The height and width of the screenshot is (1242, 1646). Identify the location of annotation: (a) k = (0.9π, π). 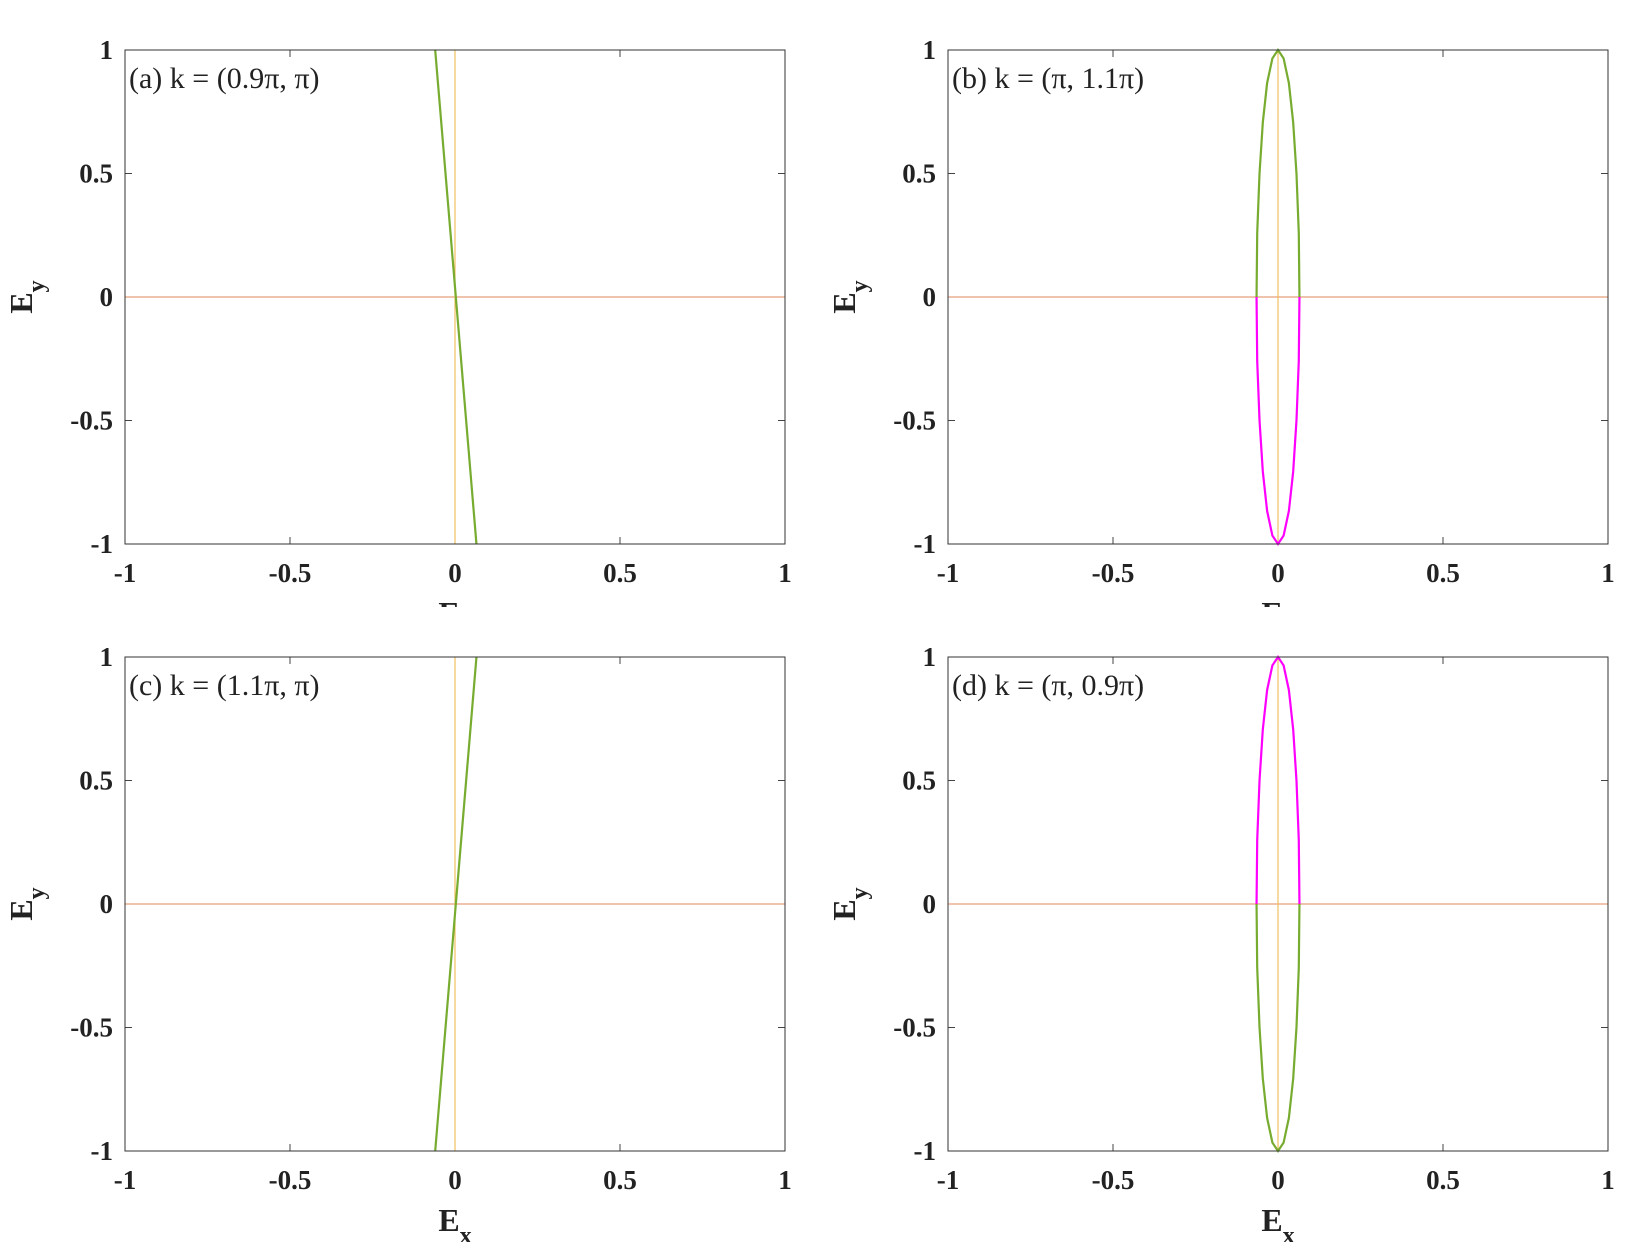
(224, 78).